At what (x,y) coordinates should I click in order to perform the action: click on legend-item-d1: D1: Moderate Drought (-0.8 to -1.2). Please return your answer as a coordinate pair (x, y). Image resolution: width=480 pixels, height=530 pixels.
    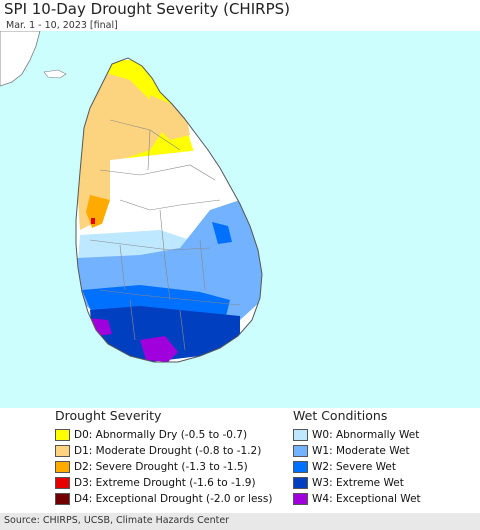
    Looking at the image, I should click on (170, 451).